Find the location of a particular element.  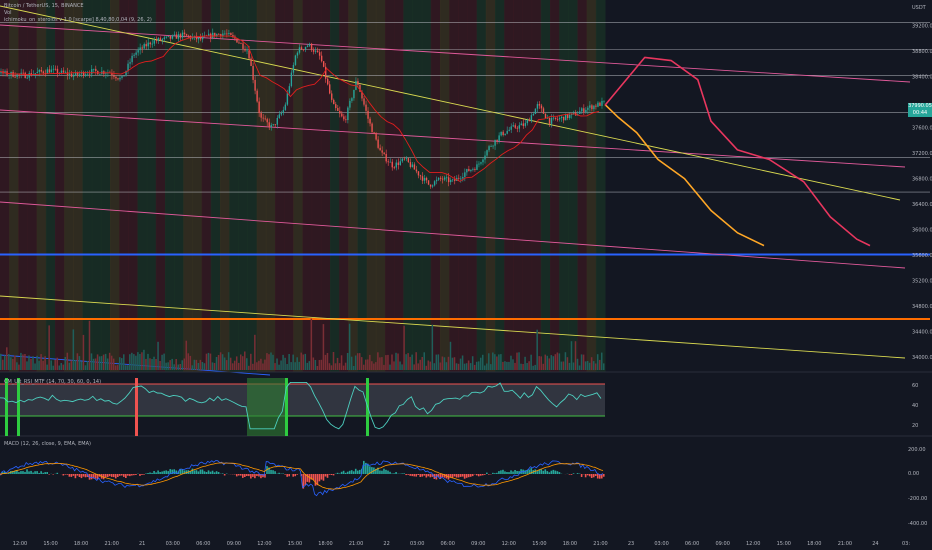

symbol-legend: Bitcoin / TetherUS, 15, BINANCE is located at coordinates (44, 6).